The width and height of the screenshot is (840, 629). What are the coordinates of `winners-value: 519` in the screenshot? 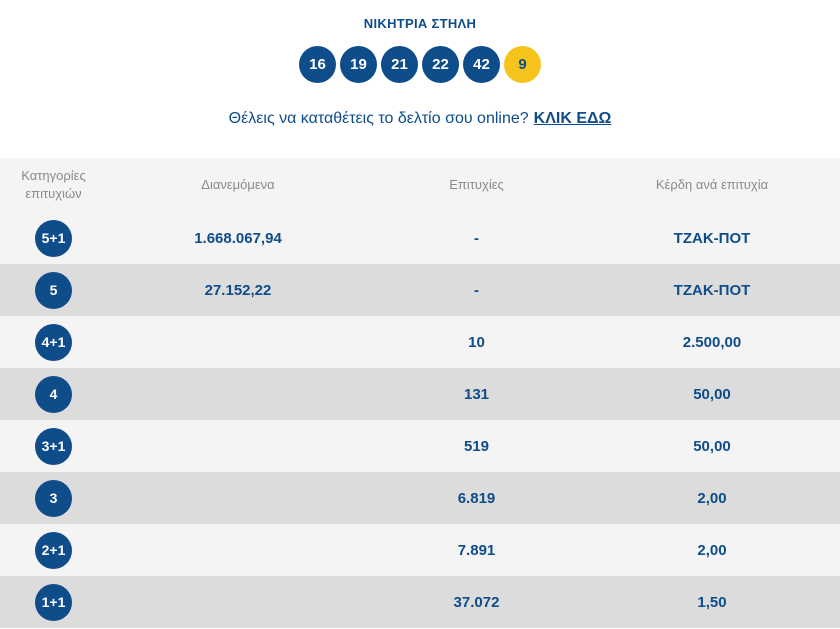 It's located at (476, 446).